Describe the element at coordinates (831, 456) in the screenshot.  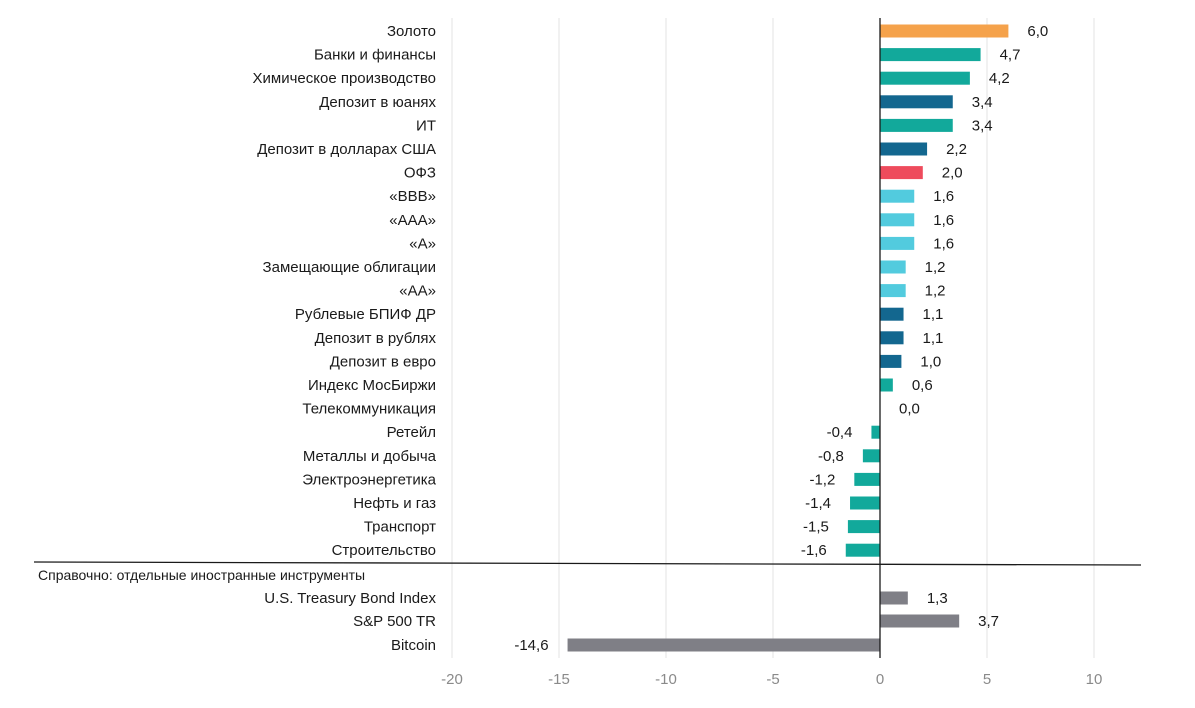
I see `value-label: -0,8` at that location.